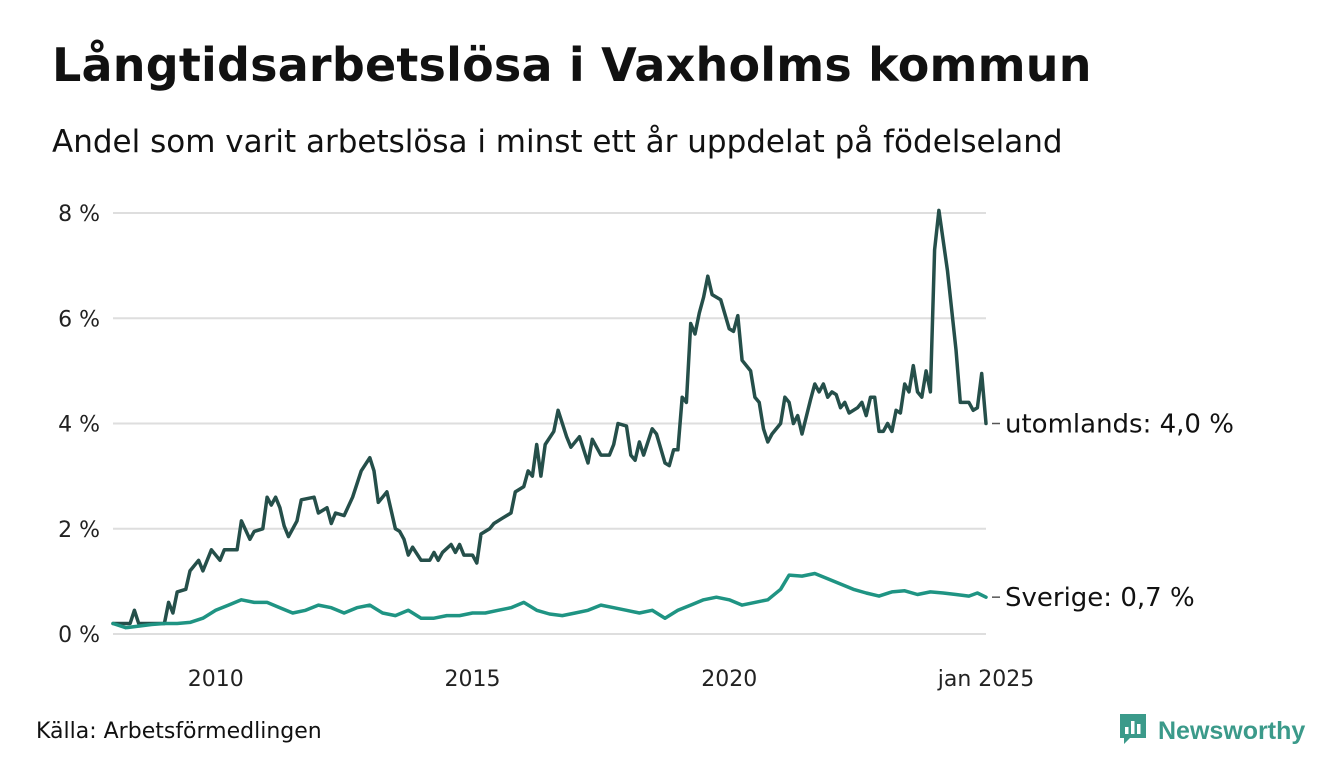 This screenshot has width=1340, height=780. Describe the element at coordinates (1113, 511) in the screenshot. I see `series-end-labels: utomlands: 4,0 % Sverige: 0,7 %` at that location.